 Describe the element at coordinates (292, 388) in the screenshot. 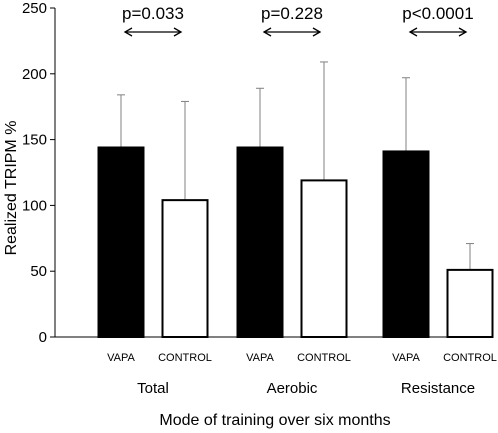

I see `group-label-aerobic: Aerobic` at that location.